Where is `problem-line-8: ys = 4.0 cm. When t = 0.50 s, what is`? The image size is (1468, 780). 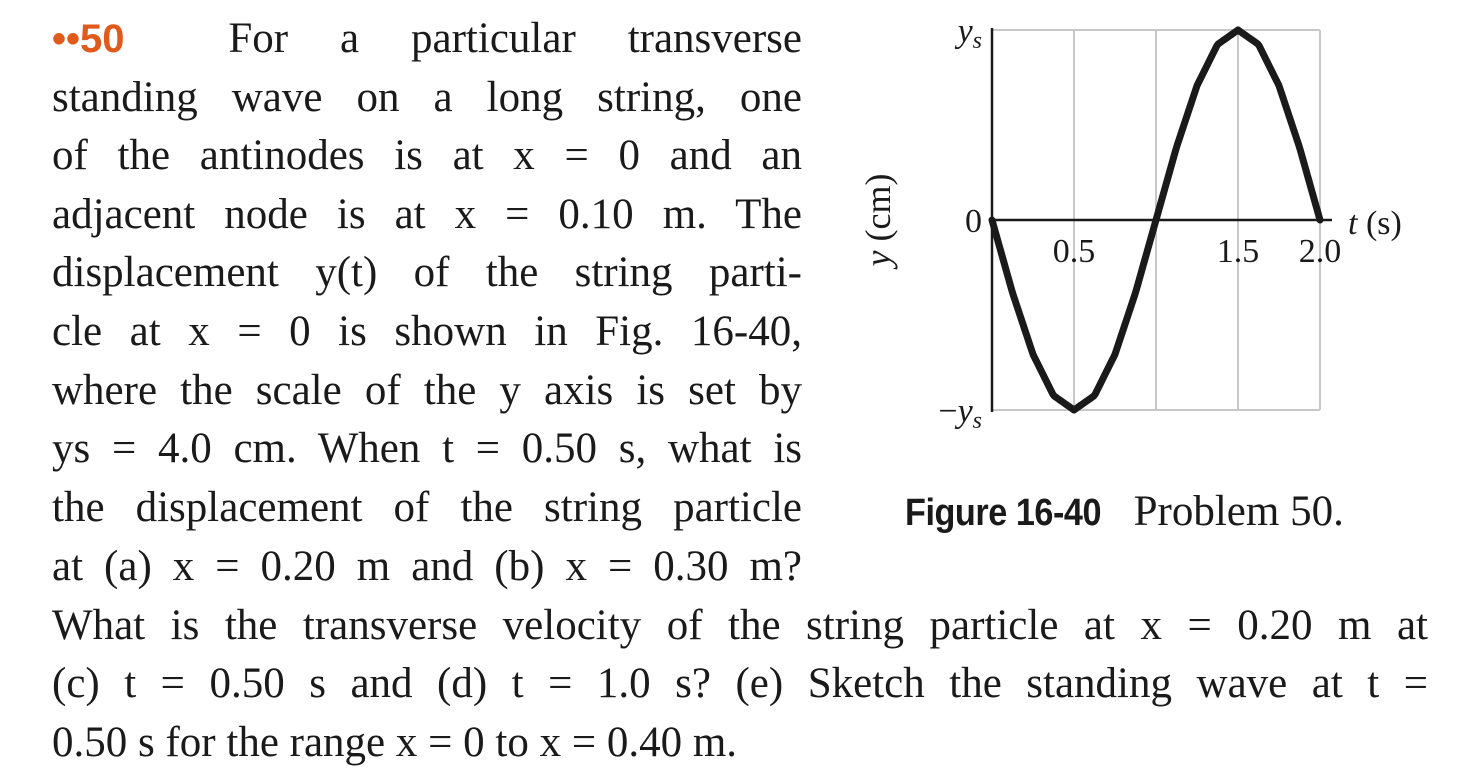
problem-line-8: ys = 4.0 cm. When t = 0.50 s, what is is located at coordinates (427, 448).